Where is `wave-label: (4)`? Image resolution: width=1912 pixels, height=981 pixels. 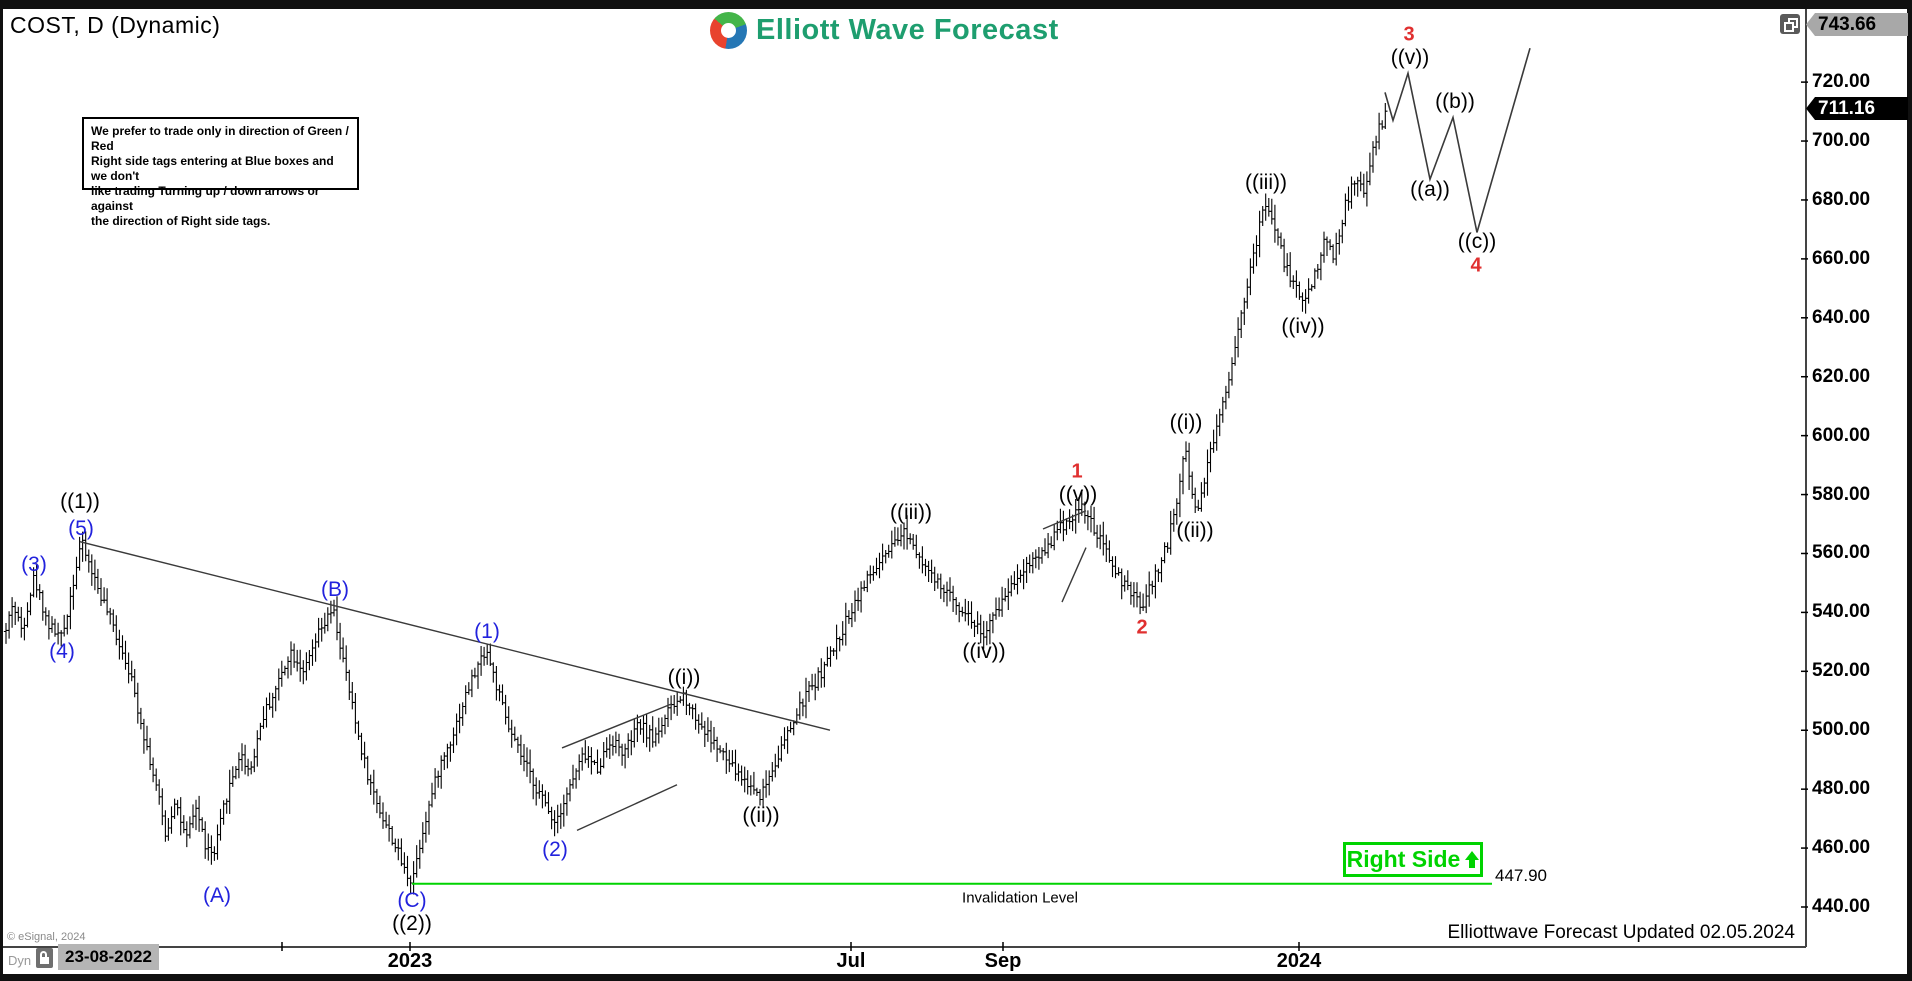 wave-label: (4) is located at coordinates (62, 651).